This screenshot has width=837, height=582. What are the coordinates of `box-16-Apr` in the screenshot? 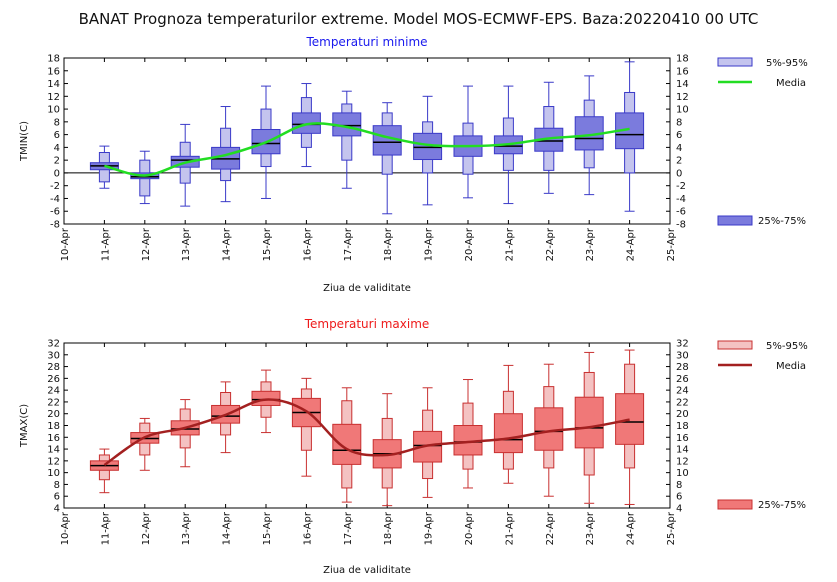 It's located at (306, 427).